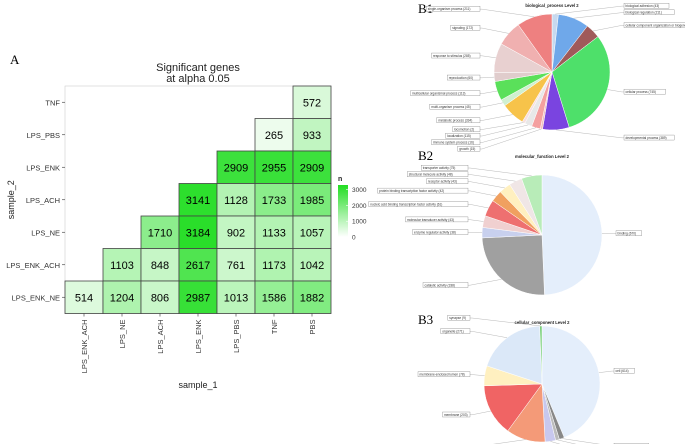  I want to click on heatmap-cell-value: 1985, so click(312, 201).